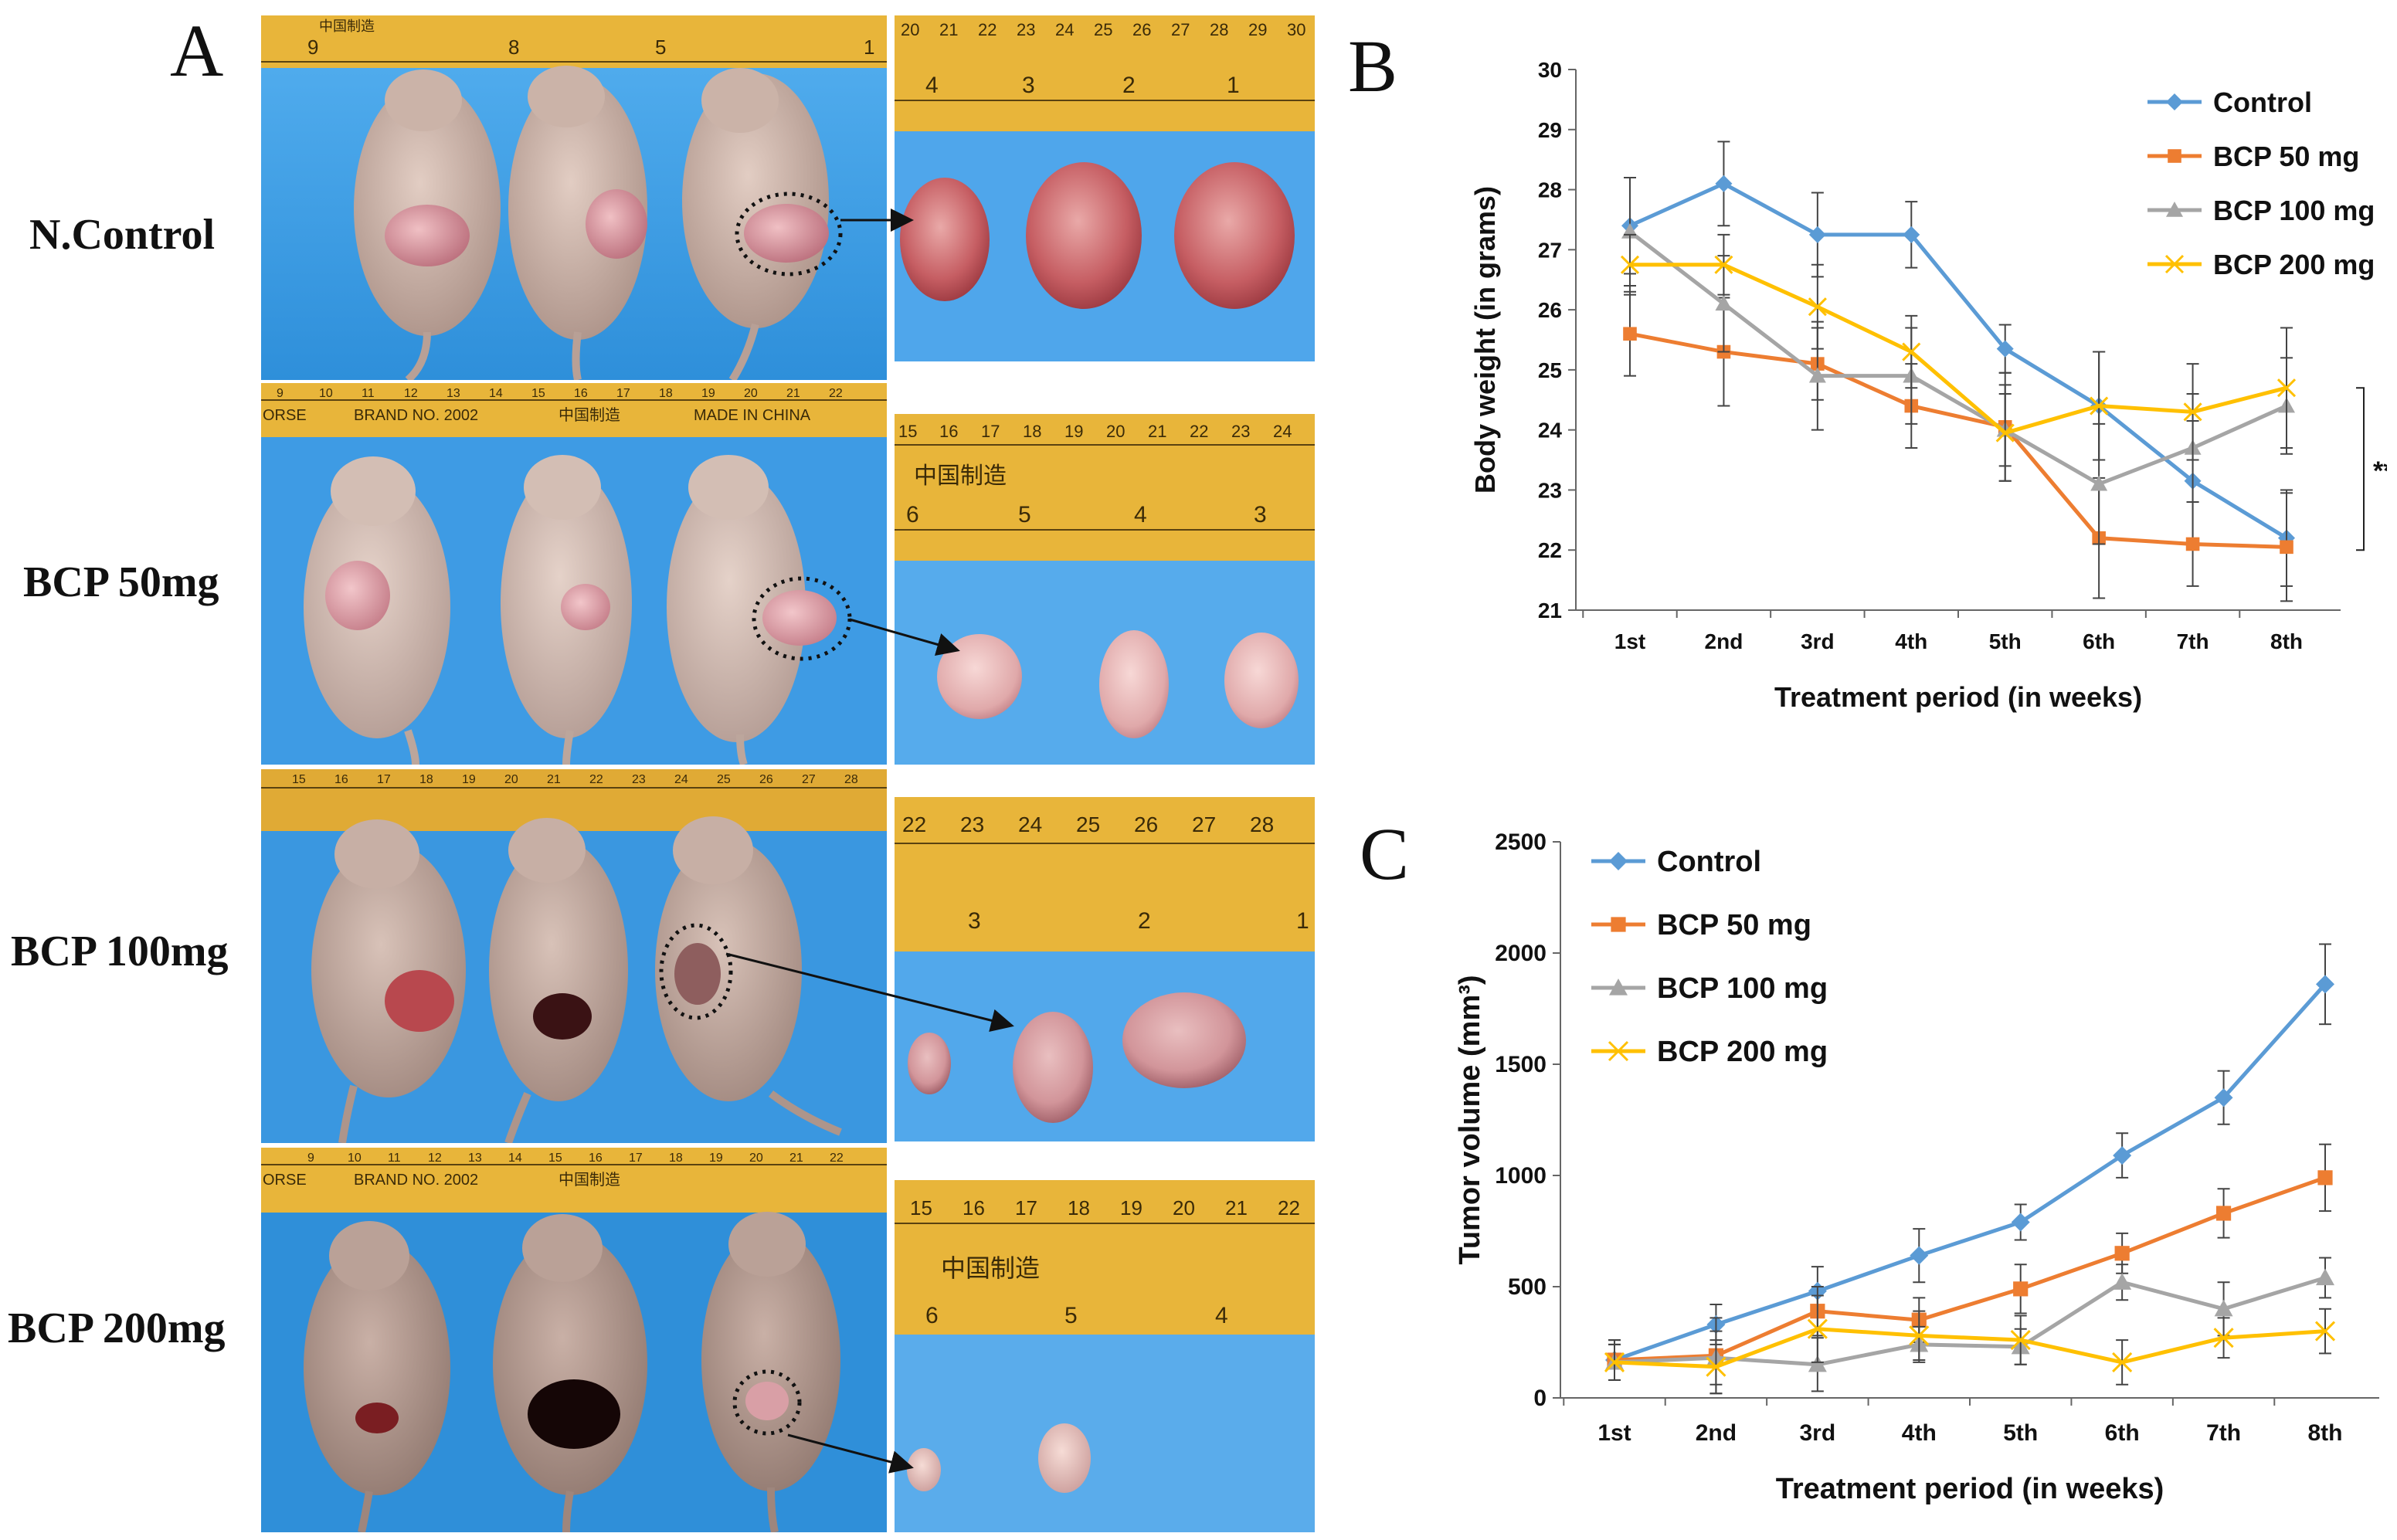 The image size is (2397, 1540). I want to click on ruler-cn-label-2: 中国制造, so click(589, 415).